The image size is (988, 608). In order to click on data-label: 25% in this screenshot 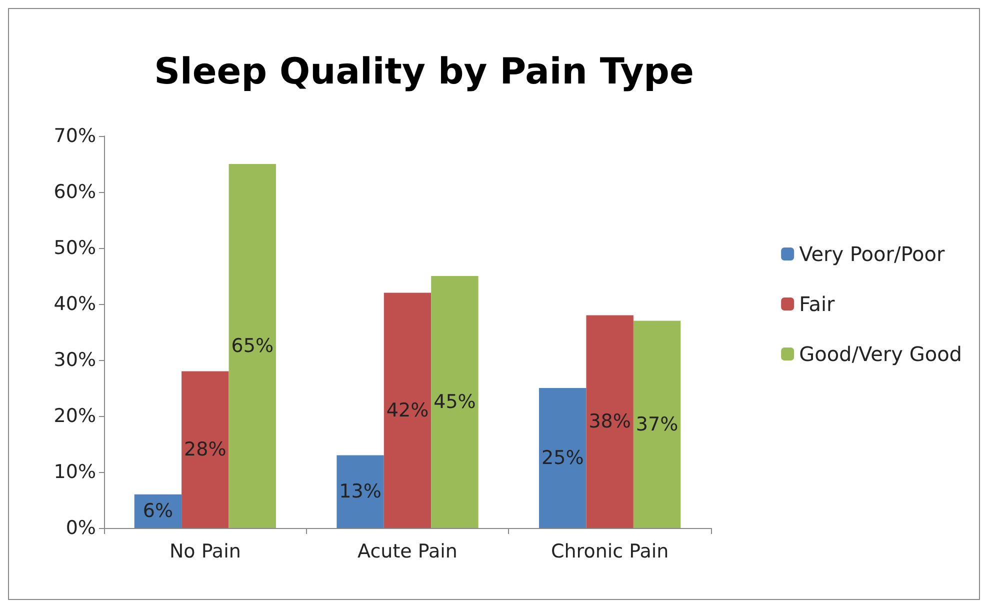, I will do `click(563, 458)`.